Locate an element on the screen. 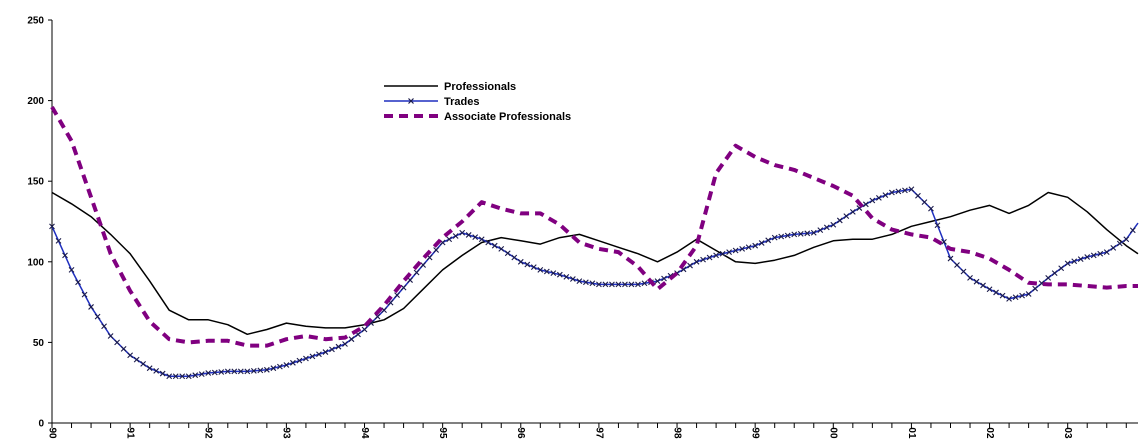 The image size is (1139, 444). legend-item: Professionals is located at coordinates (450, 87).